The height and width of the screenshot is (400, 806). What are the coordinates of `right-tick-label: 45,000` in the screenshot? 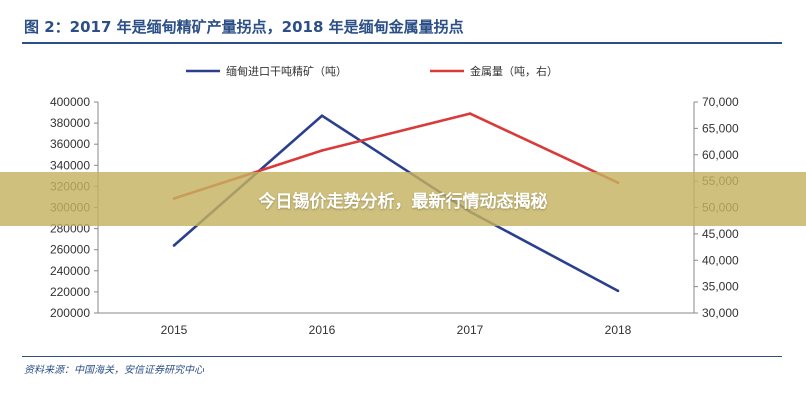 It's located at (720, 234).